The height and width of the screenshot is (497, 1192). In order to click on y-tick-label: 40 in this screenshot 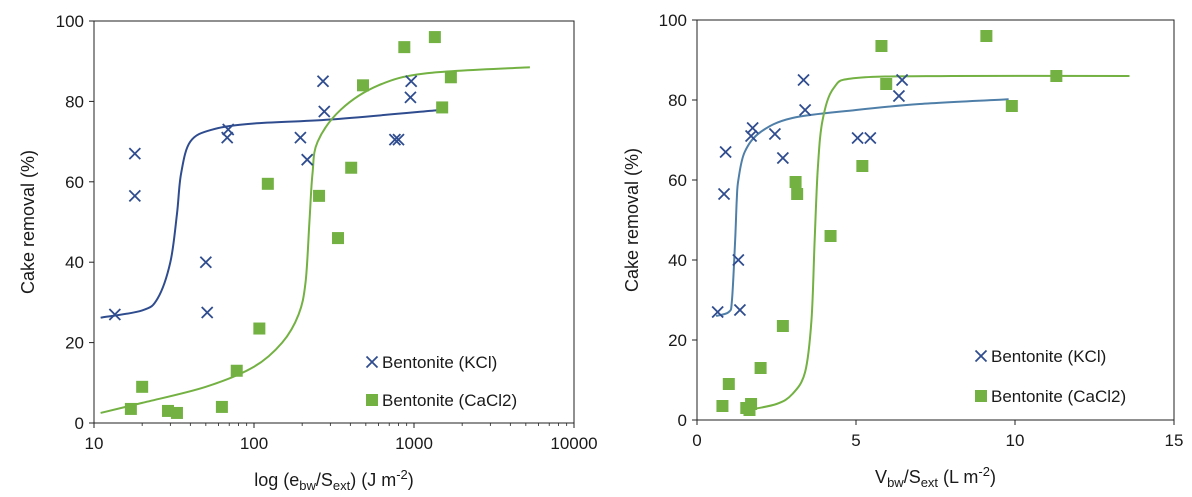, I will do `click(74, 262)`.